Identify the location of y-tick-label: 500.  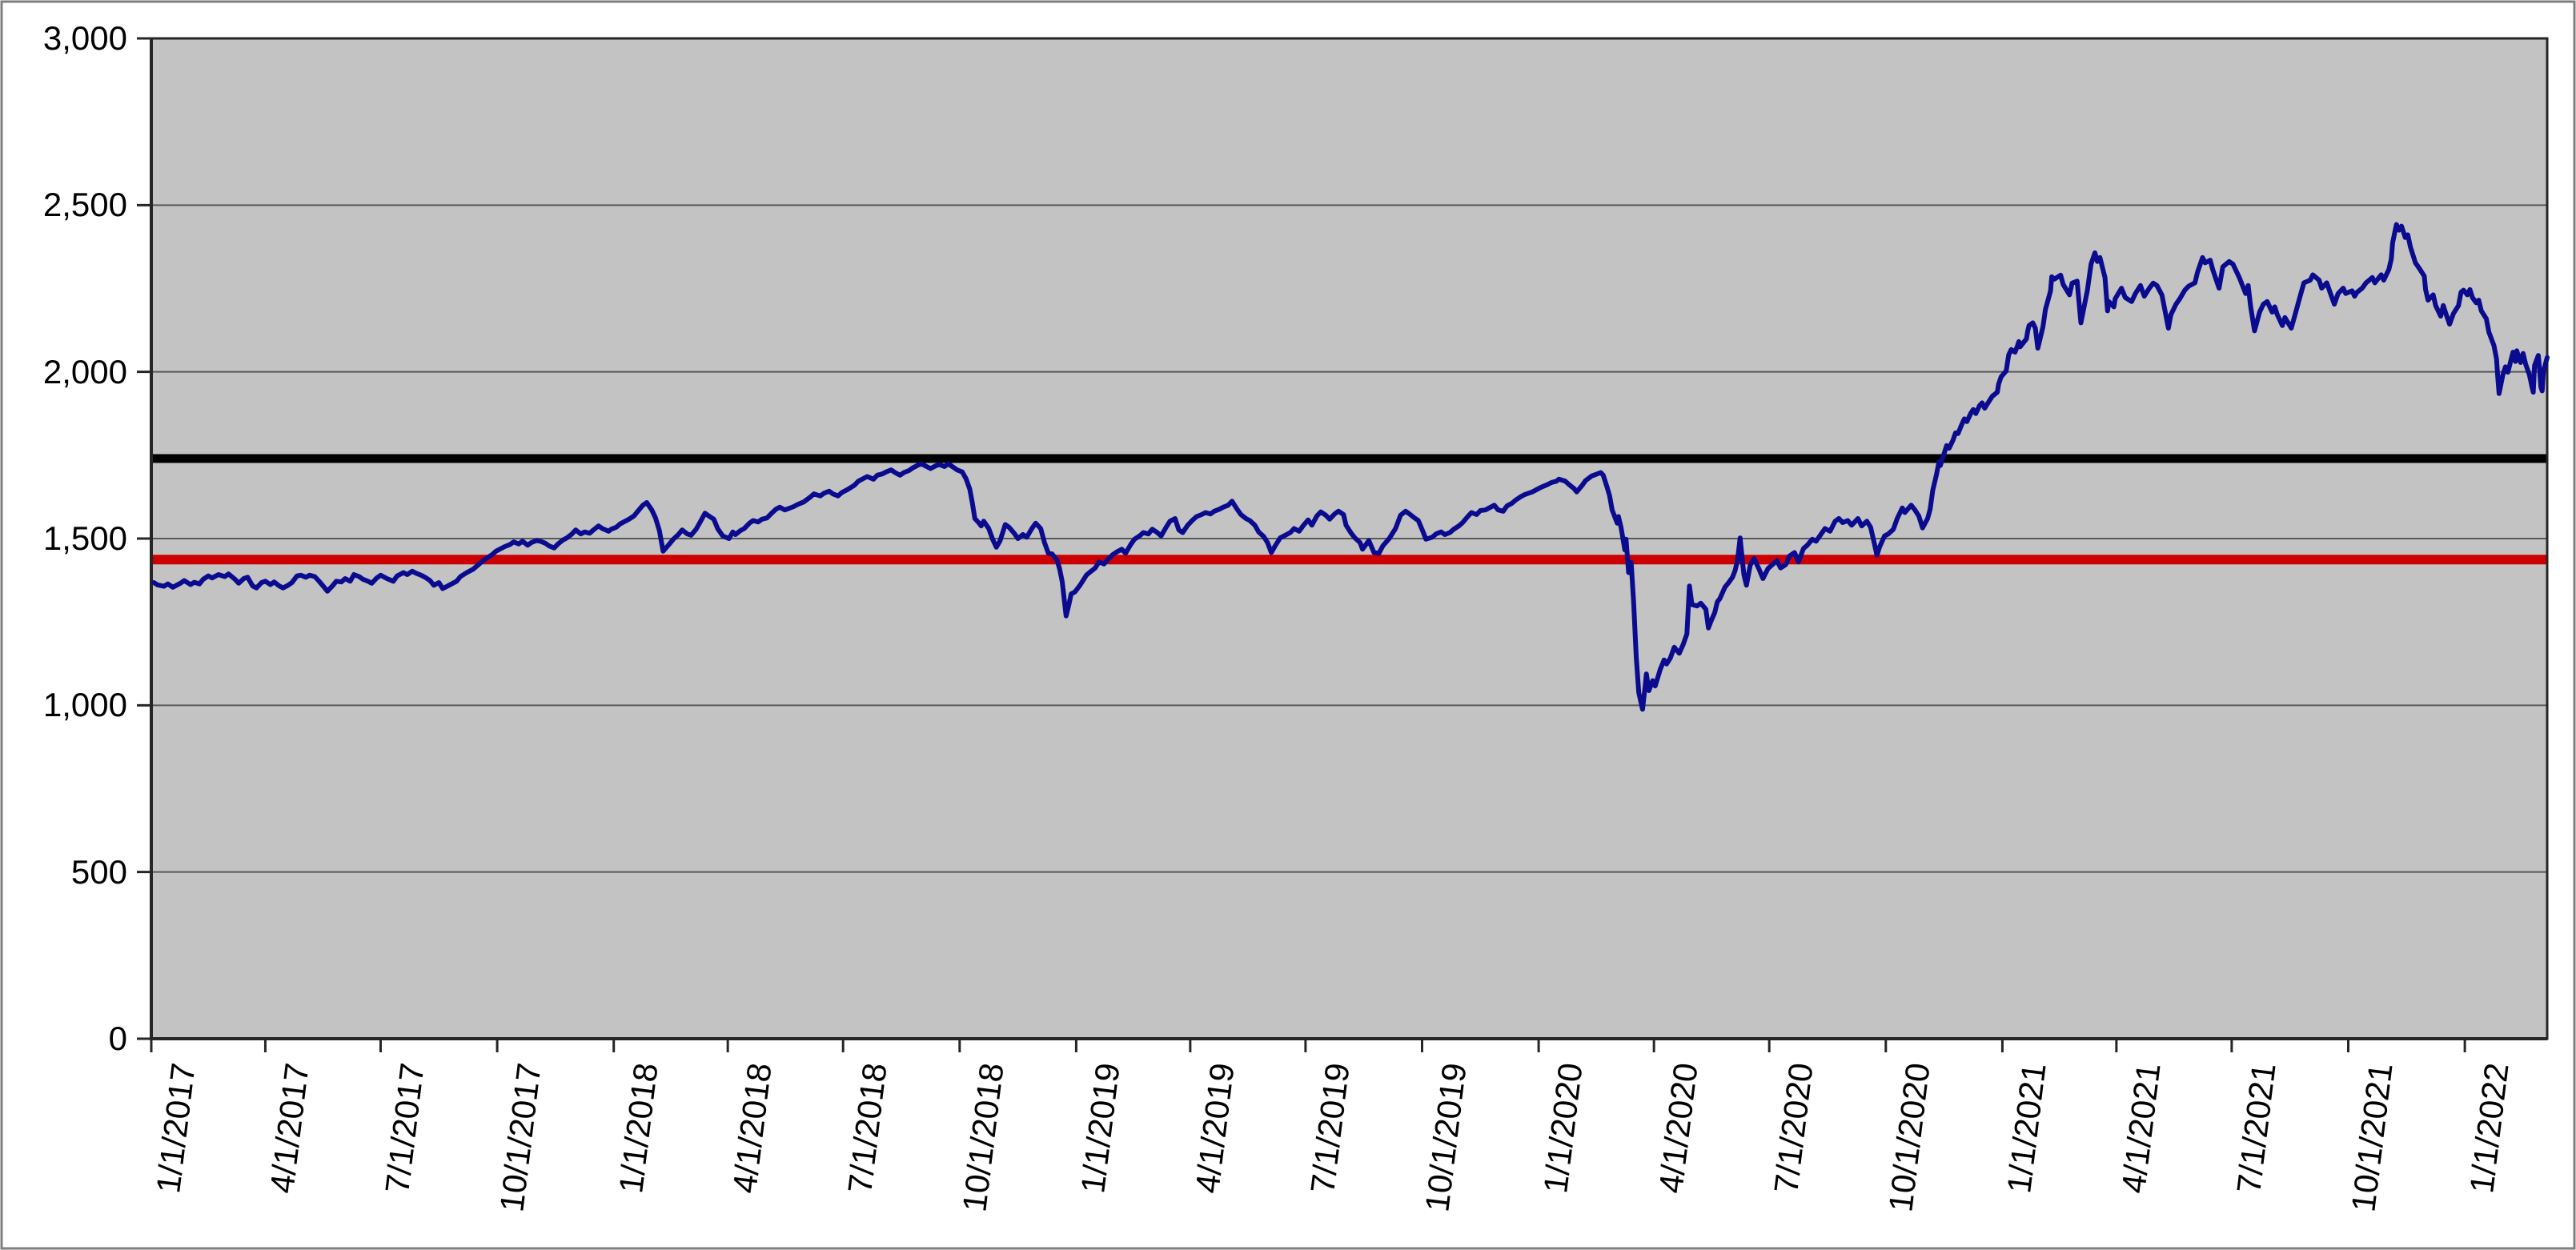
(99, 871).